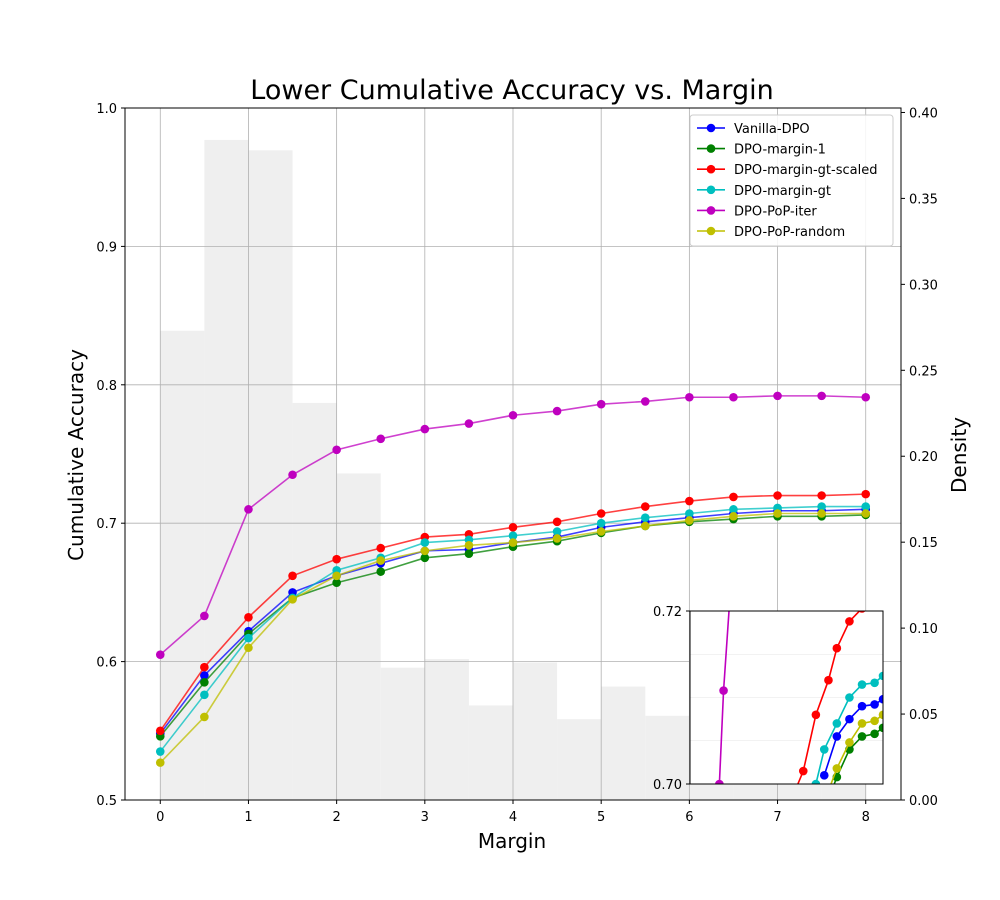 This screenshot has width=1000, height=900. Describe the element at coordinates (425, 817) in the screenshot. I see `x-tick-label: 3` at that location.